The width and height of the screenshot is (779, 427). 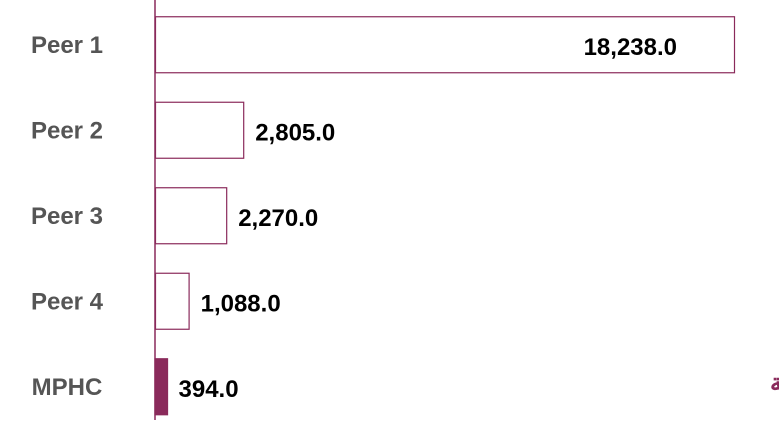 What do you see at coordinates (241, 304) in the screenshot?
I see `value-label: 1,088.0` at bounding box center [241, 304].